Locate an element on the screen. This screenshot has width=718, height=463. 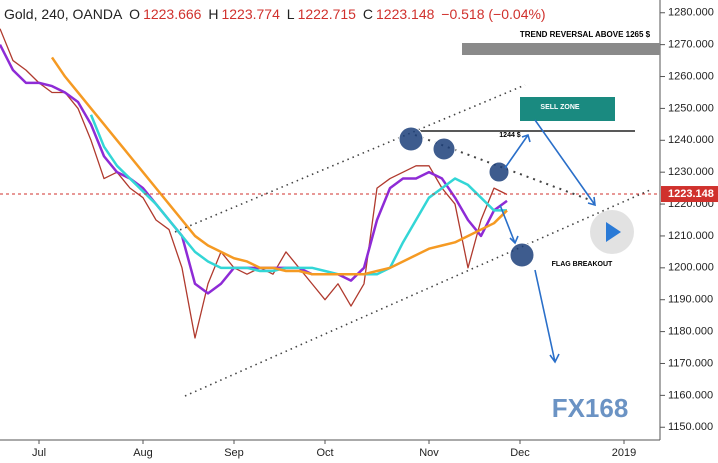
ohlc-label: O is located at coordinates (135, 14).